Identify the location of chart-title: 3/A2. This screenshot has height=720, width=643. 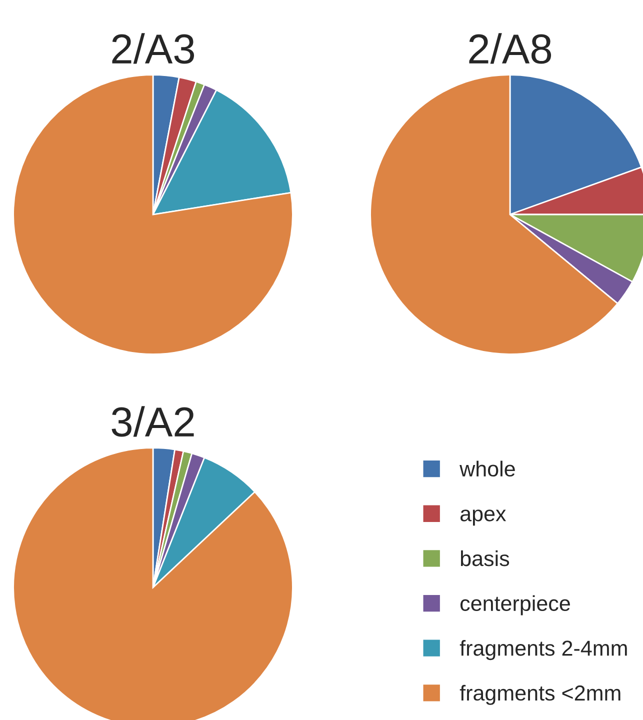
(153, 421).